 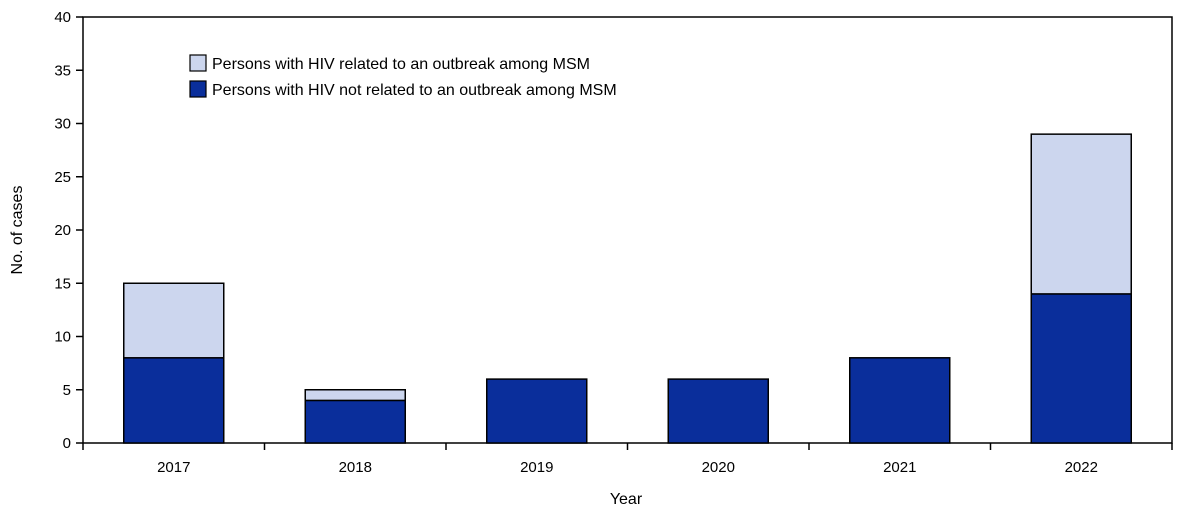 I want to click on x-tick-label: 2022, so click(x=1081, y=467).